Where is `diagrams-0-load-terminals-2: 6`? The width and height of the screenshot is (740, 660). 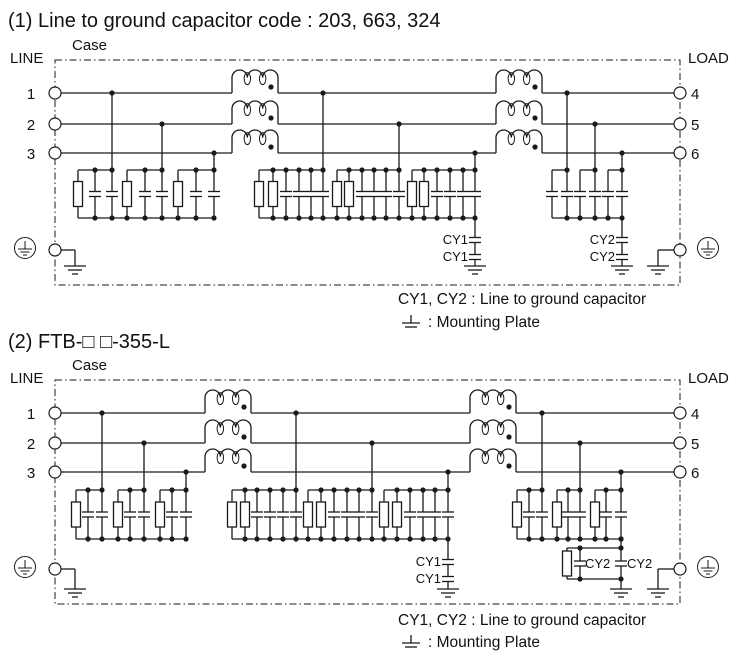
diagrams-0-load-terminals-2: 6 is located at coordinates (695, 154).